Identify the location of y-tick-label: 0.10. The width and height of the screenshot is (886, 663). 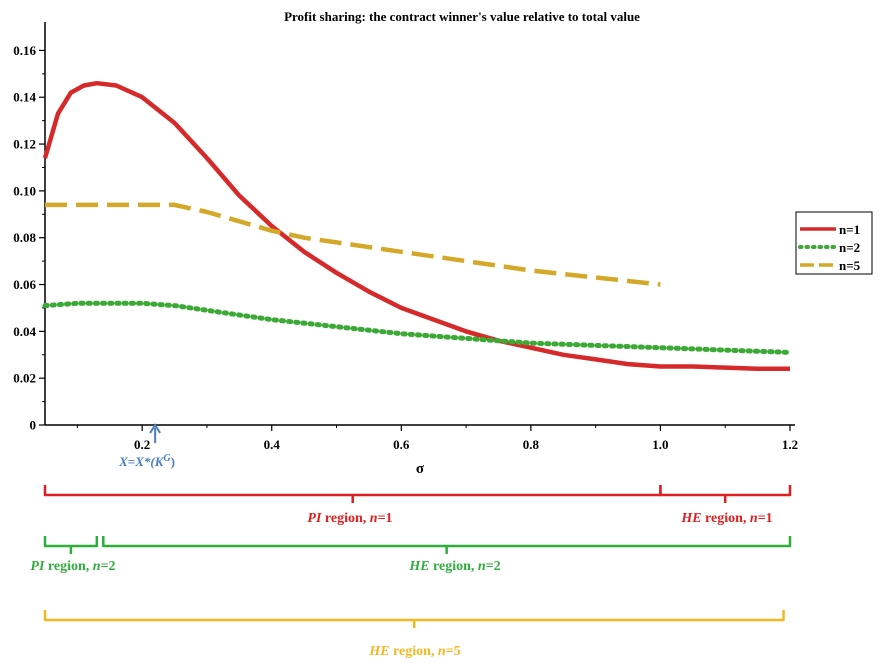
(24, 190).